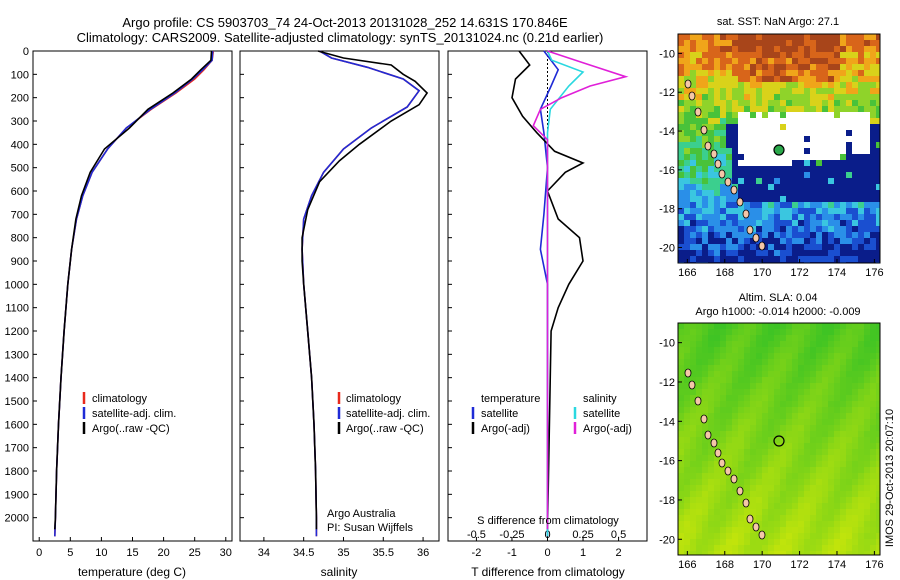  I want to click on profile-line-t-argo-adj-, so click(548, 290).